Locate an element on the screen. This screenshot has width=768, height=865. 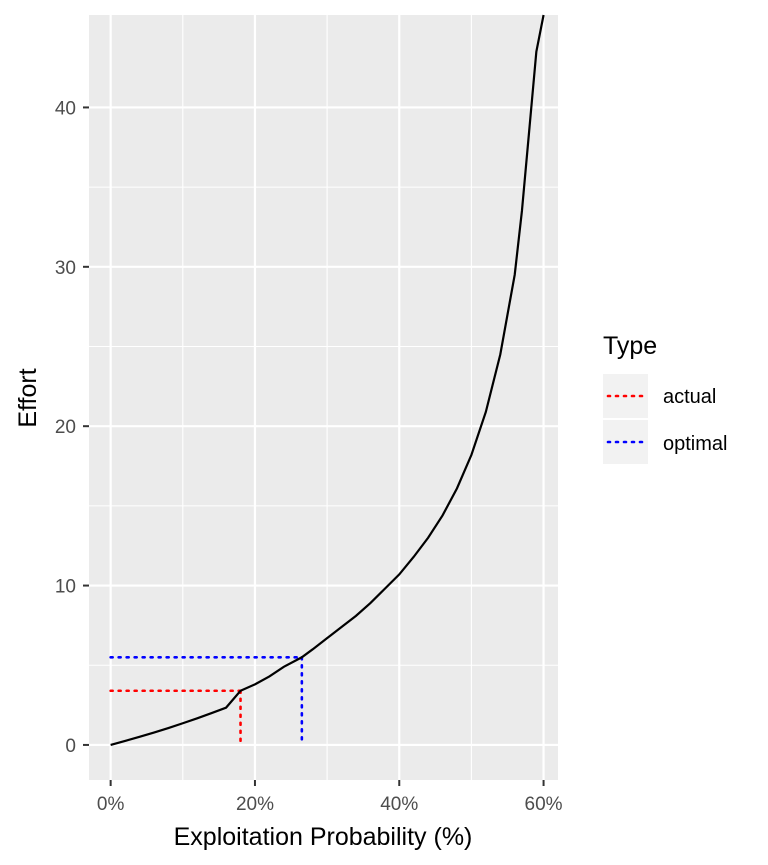
x-tick-label: 20% is located at coordinates (255, 804).